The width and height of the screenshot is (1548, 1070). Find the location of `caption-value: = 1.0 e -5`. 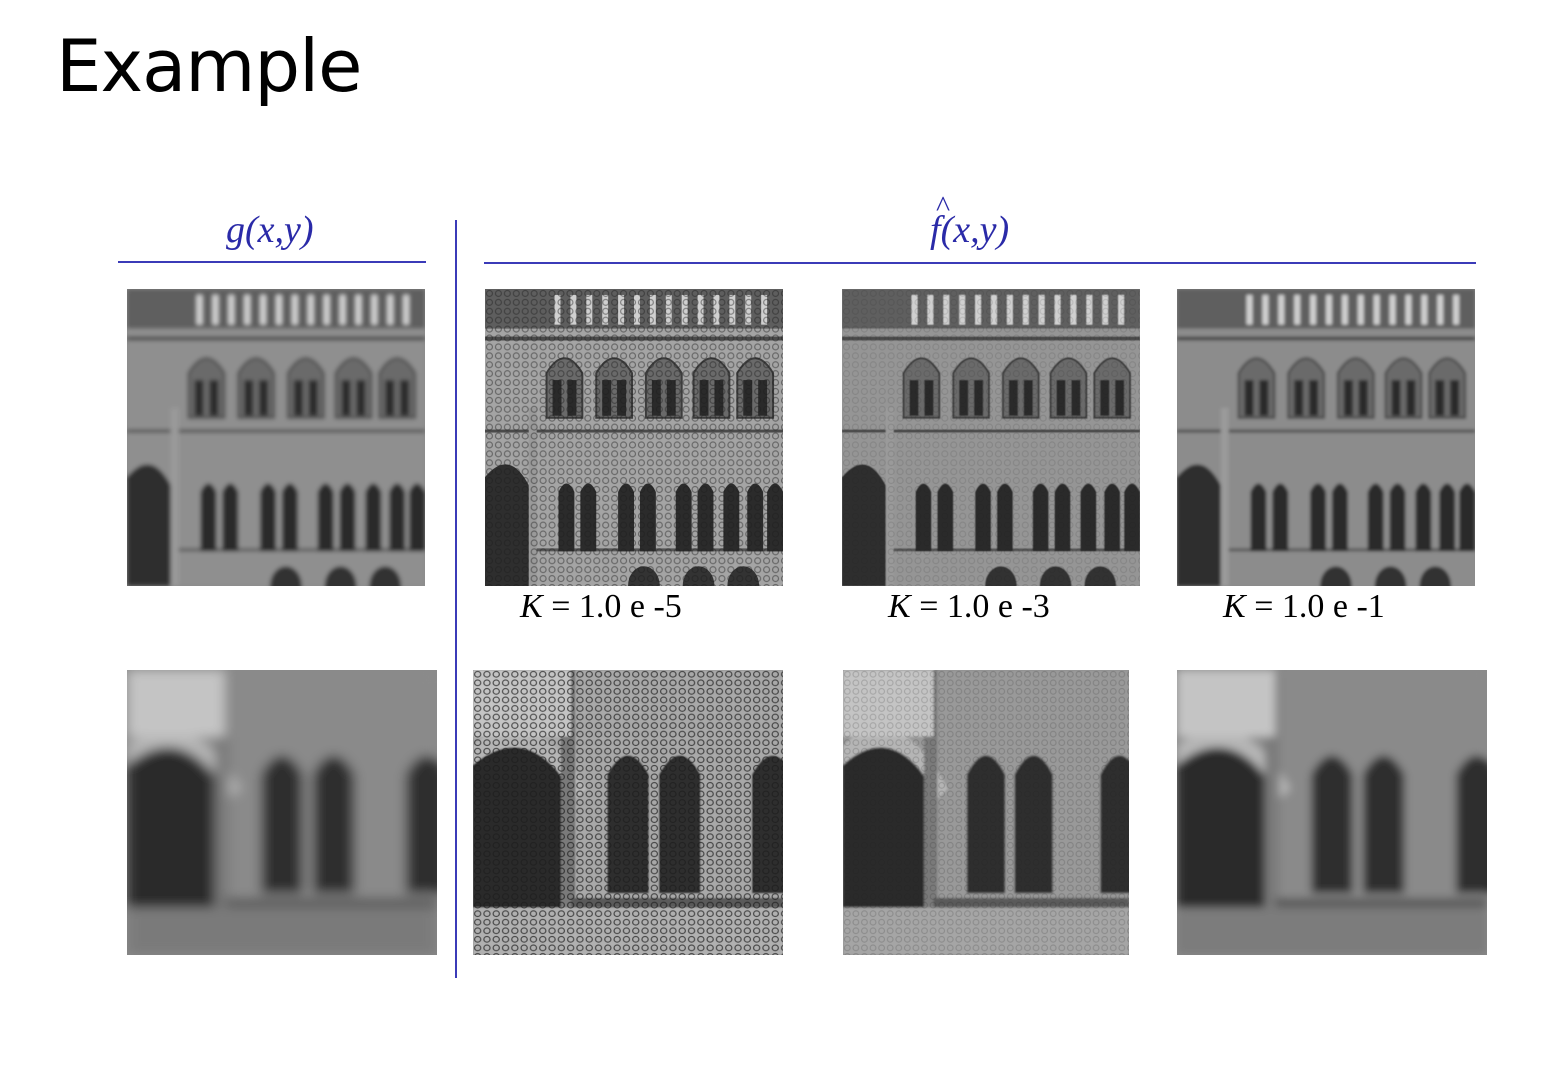

caption-value: = 1.0 e -5 is located at coordinates (612, 606).